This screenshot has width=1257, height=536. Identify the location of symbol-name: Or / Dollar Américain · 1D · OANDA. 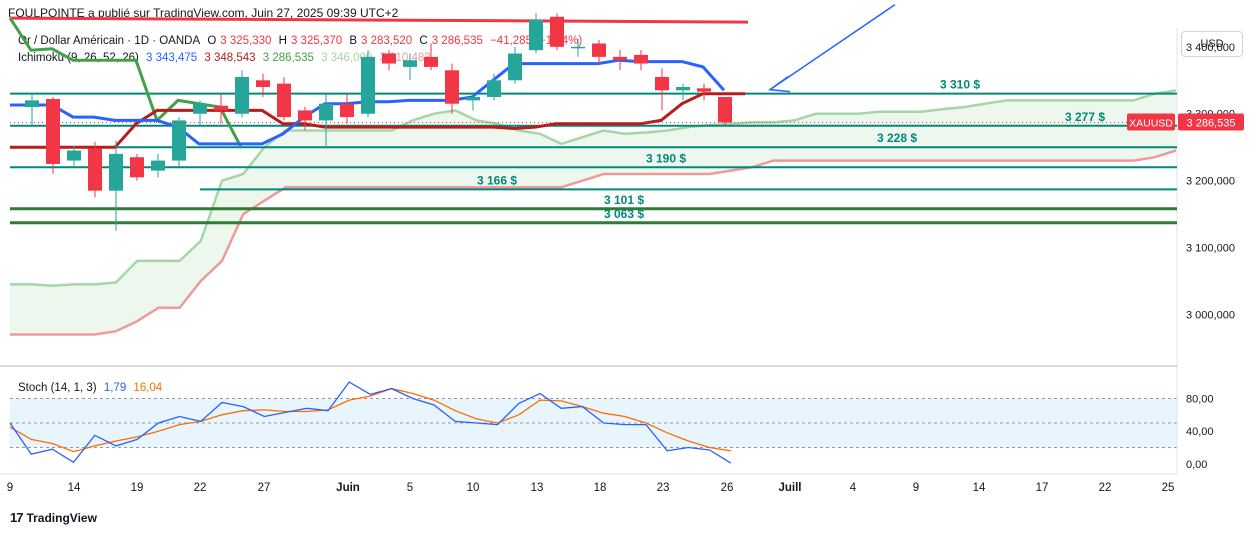
(109, 41).